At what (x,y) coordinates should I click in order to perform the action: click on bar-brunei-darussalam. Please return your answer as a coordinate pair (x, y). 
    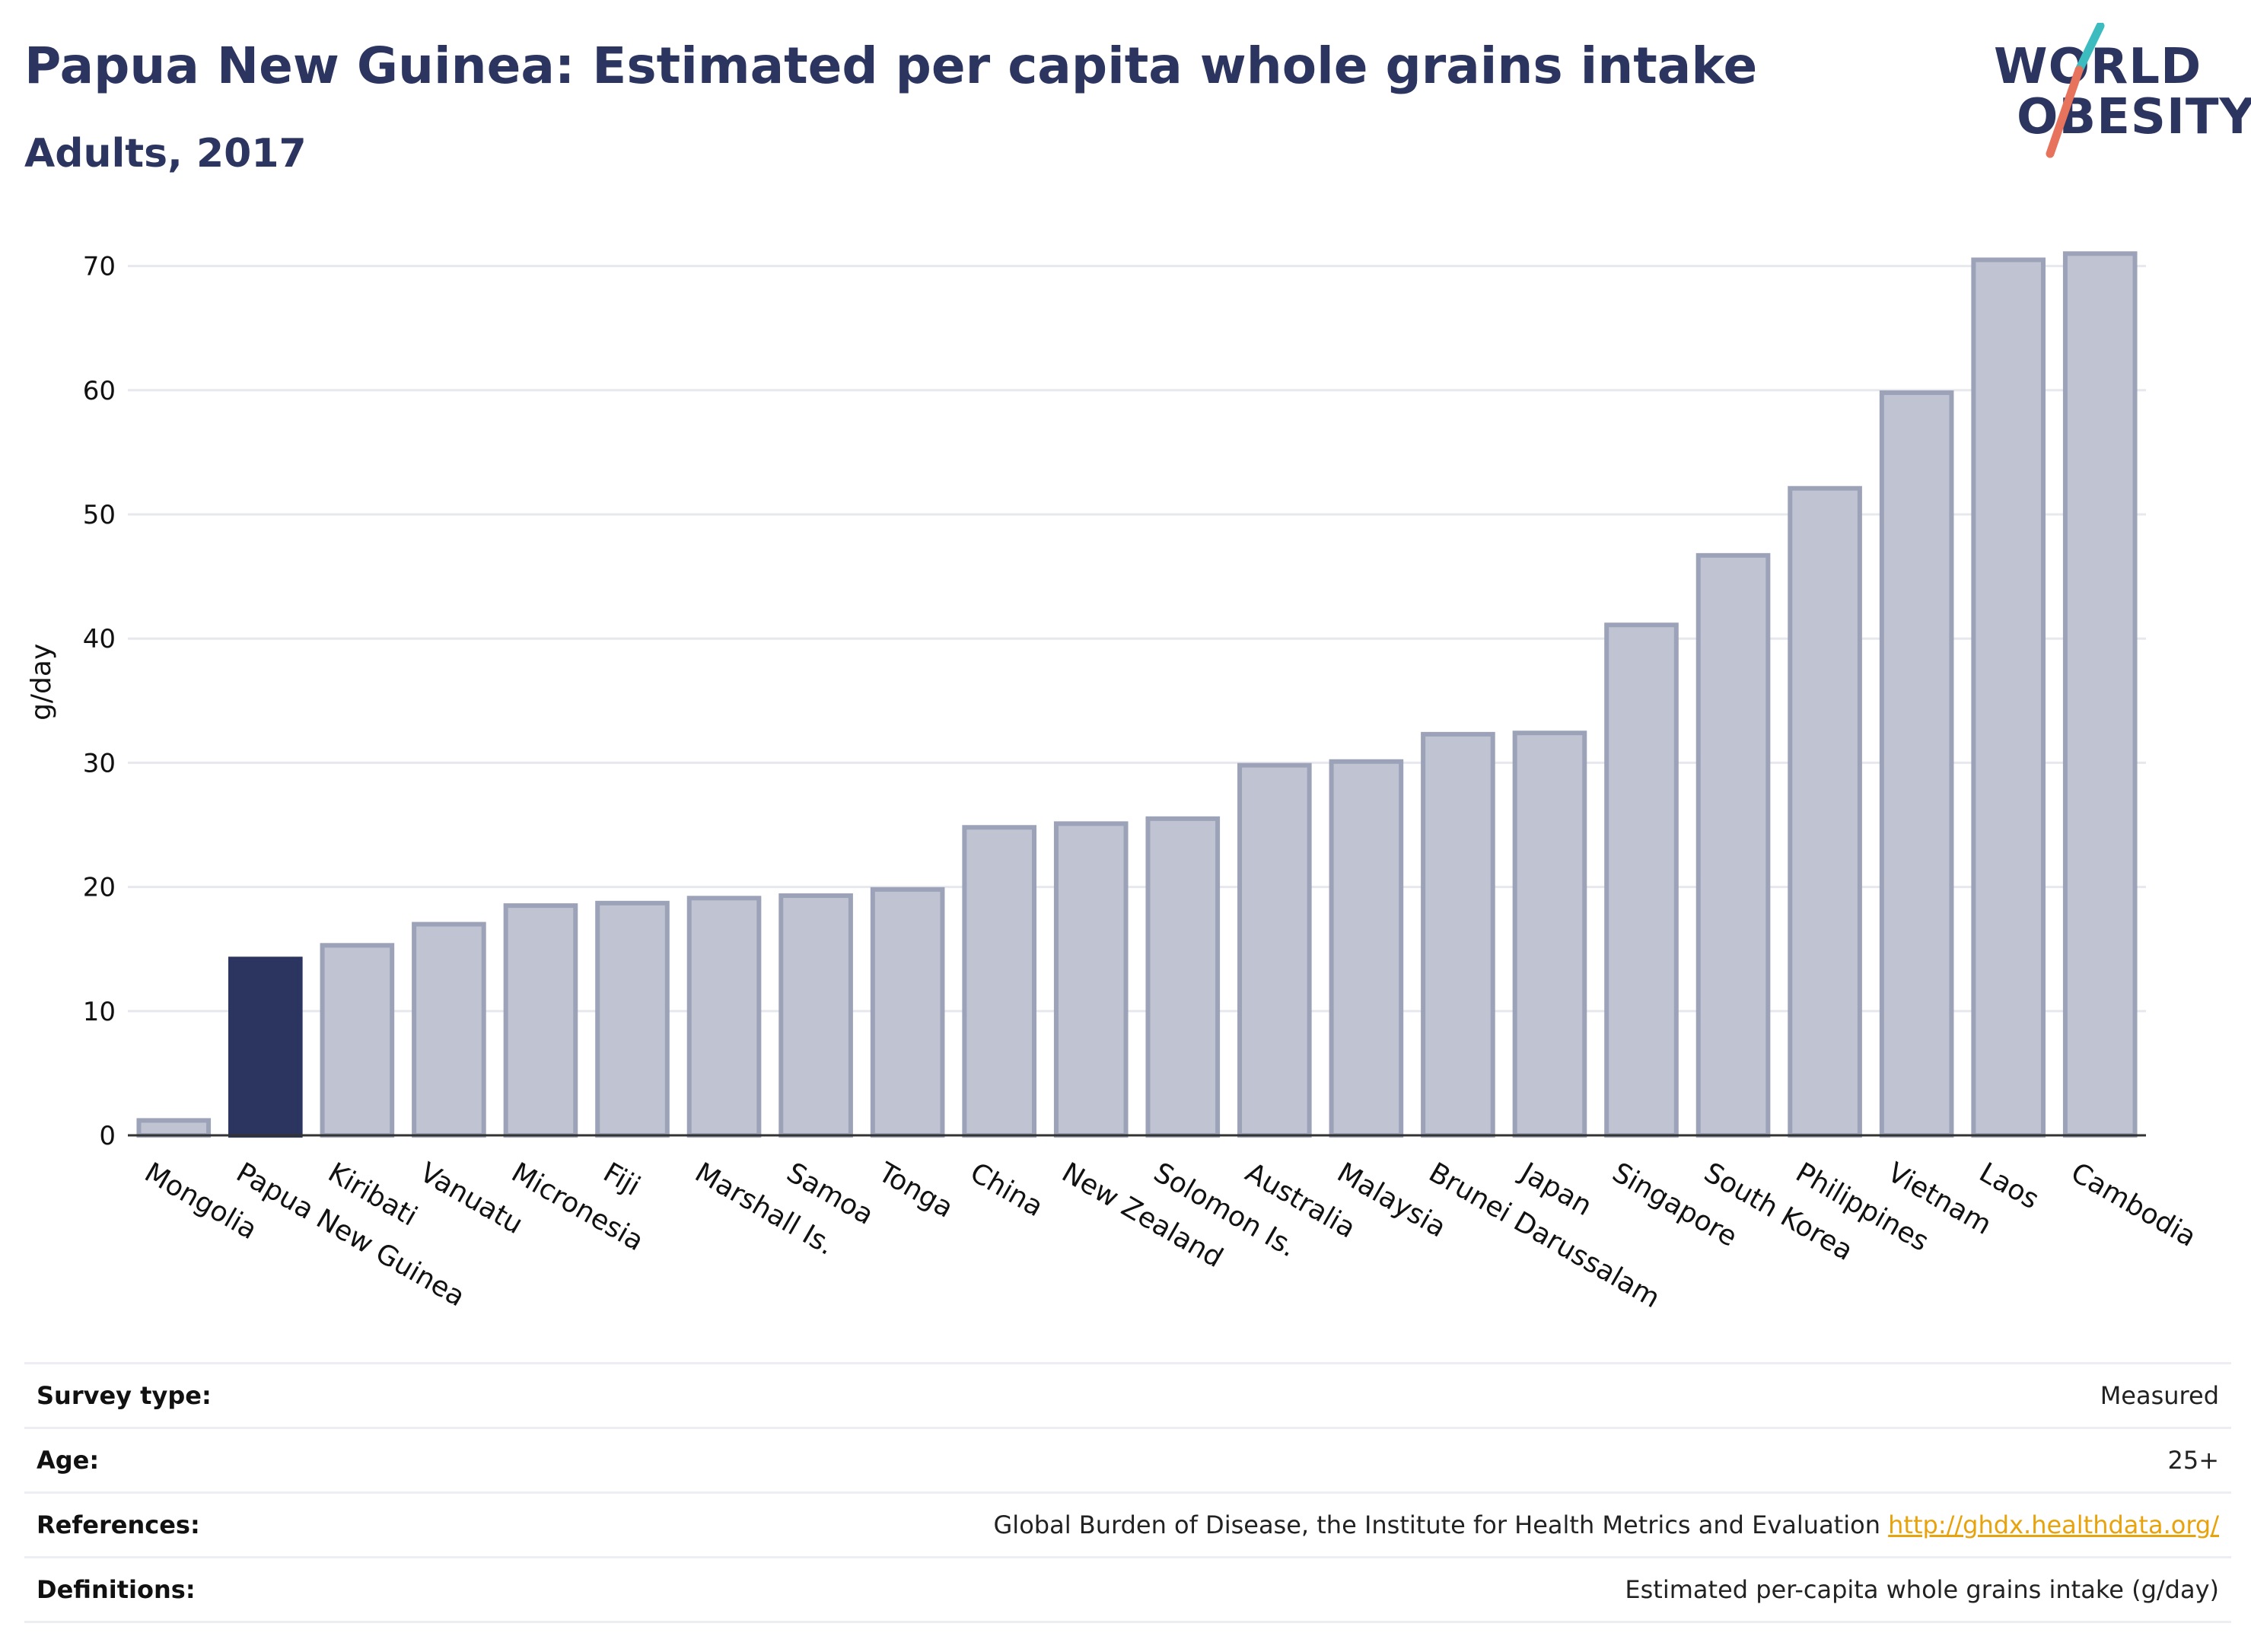
    Looking at the image, I should click on (1458, 934).